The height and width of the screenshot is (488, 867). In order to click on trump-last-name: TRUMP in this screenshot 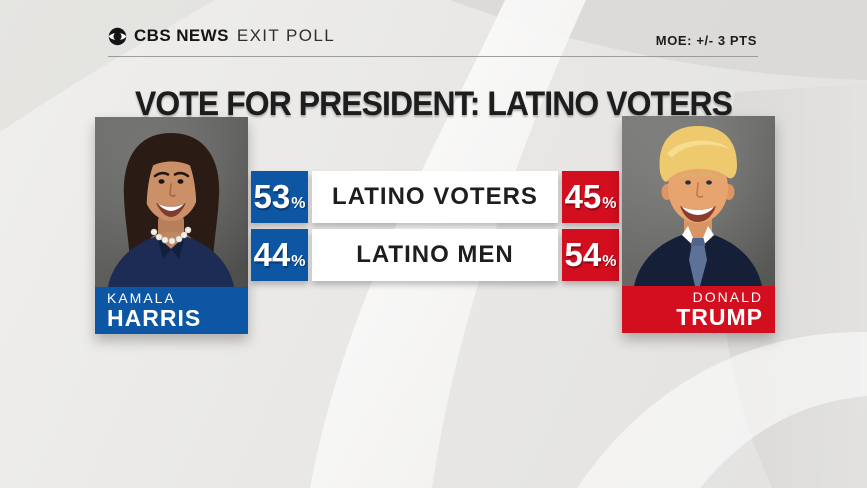, I will do `click(719, 317)`.